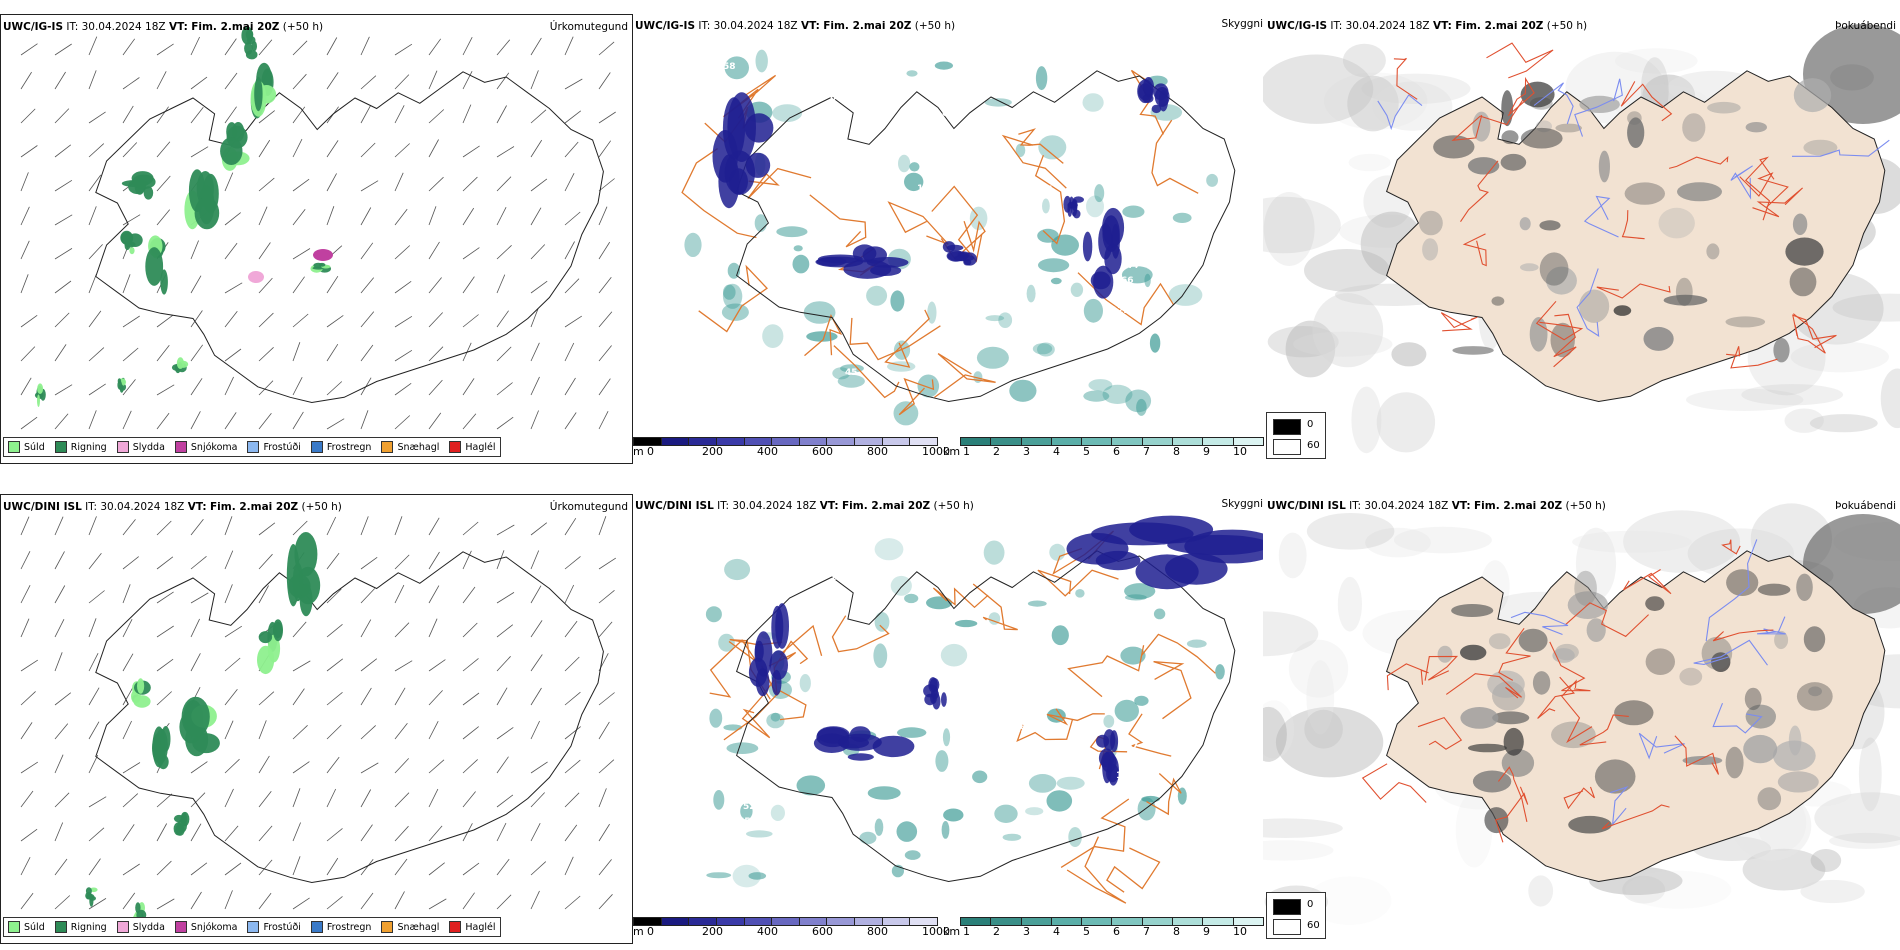 The height and width of the screenshot is (950, 1900). What do you see at coordinates (349, 447) in the screenshot?
I see `legend-label: Frostregn` at bounding box center [349, 447].